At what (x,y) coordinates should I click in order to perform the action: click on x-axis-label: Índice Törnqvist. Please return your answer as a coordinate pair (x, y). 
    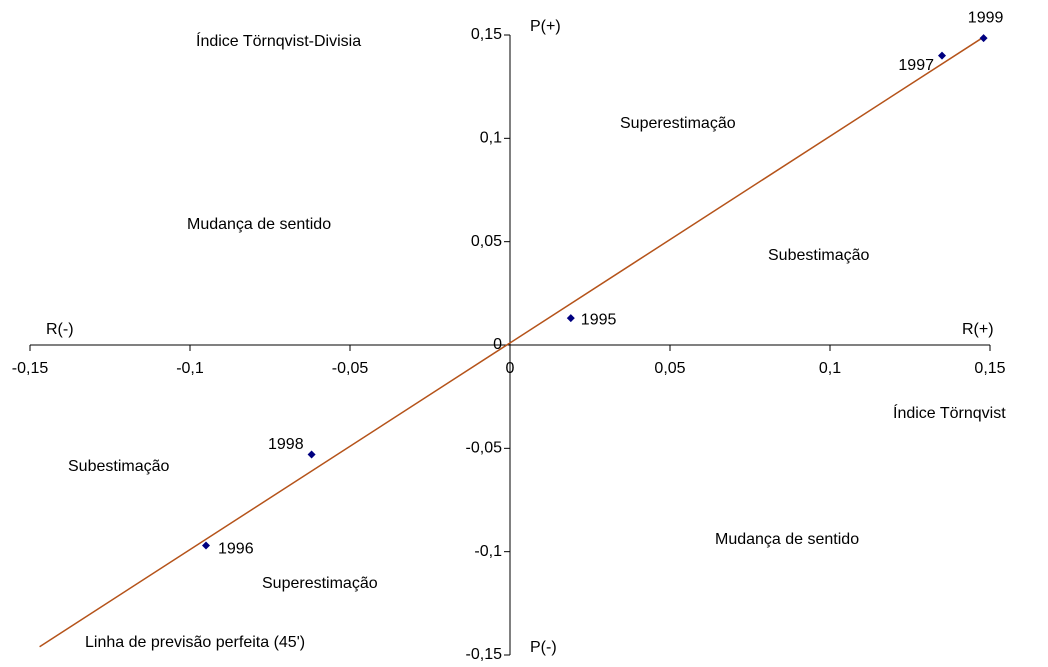
    Looking at the image, I should click on (949, 412).